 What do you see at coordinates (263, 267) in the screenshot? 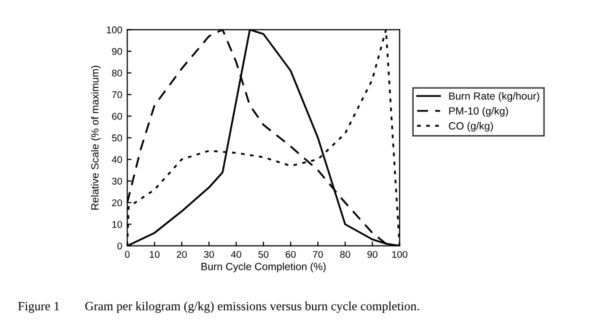
I see `x-axis-title: Burn Cycle Completion (%)` at bounding box center [263, 267].